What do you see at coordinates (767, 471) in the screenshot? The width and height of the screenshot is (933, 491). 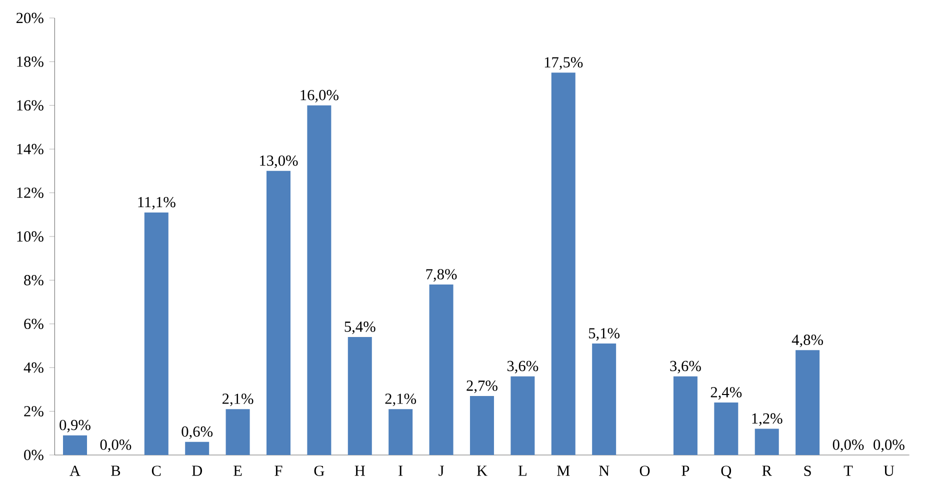 I see `x-tick-label: R` at bounding box center [767, 471].